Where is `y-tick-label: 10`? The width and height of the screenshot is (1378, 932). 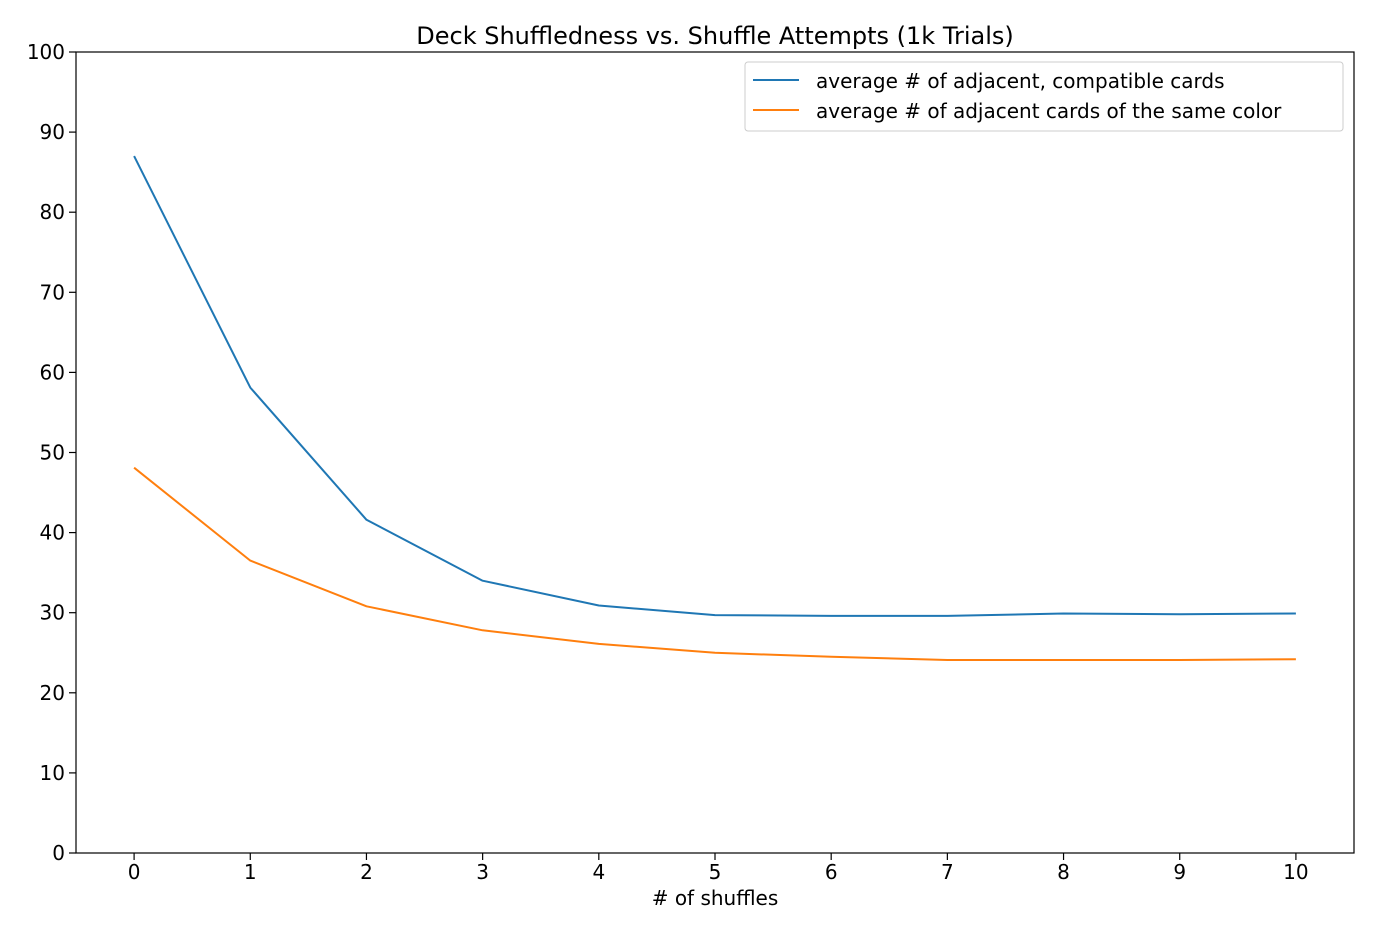
y-tick-label: 10 is located at coordinates (52, 773).